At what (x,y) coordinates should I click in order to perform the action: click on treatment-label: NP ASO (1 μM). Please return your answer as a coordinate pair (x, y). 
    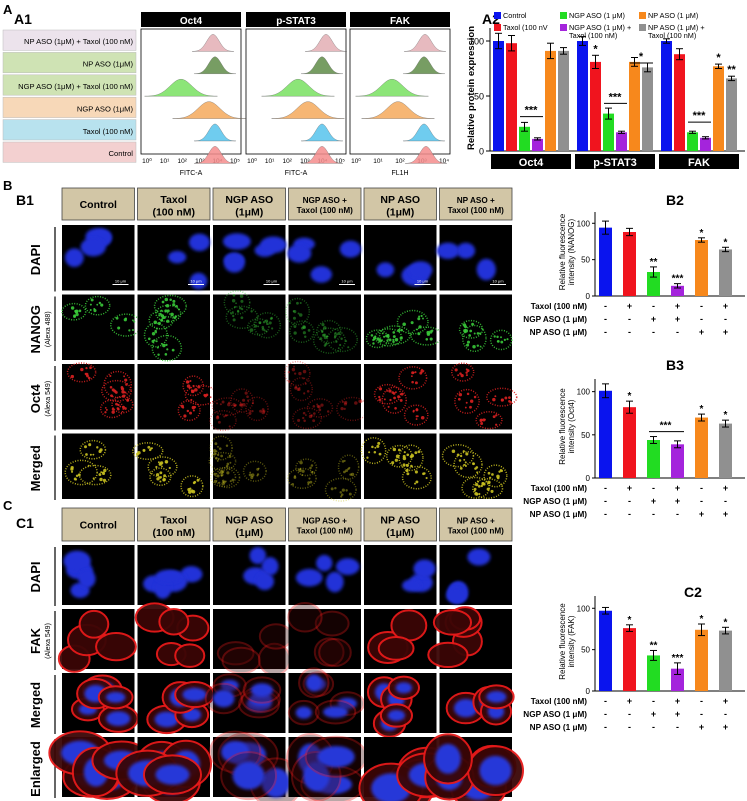
    Looking at the image, I should click on (559, 514).